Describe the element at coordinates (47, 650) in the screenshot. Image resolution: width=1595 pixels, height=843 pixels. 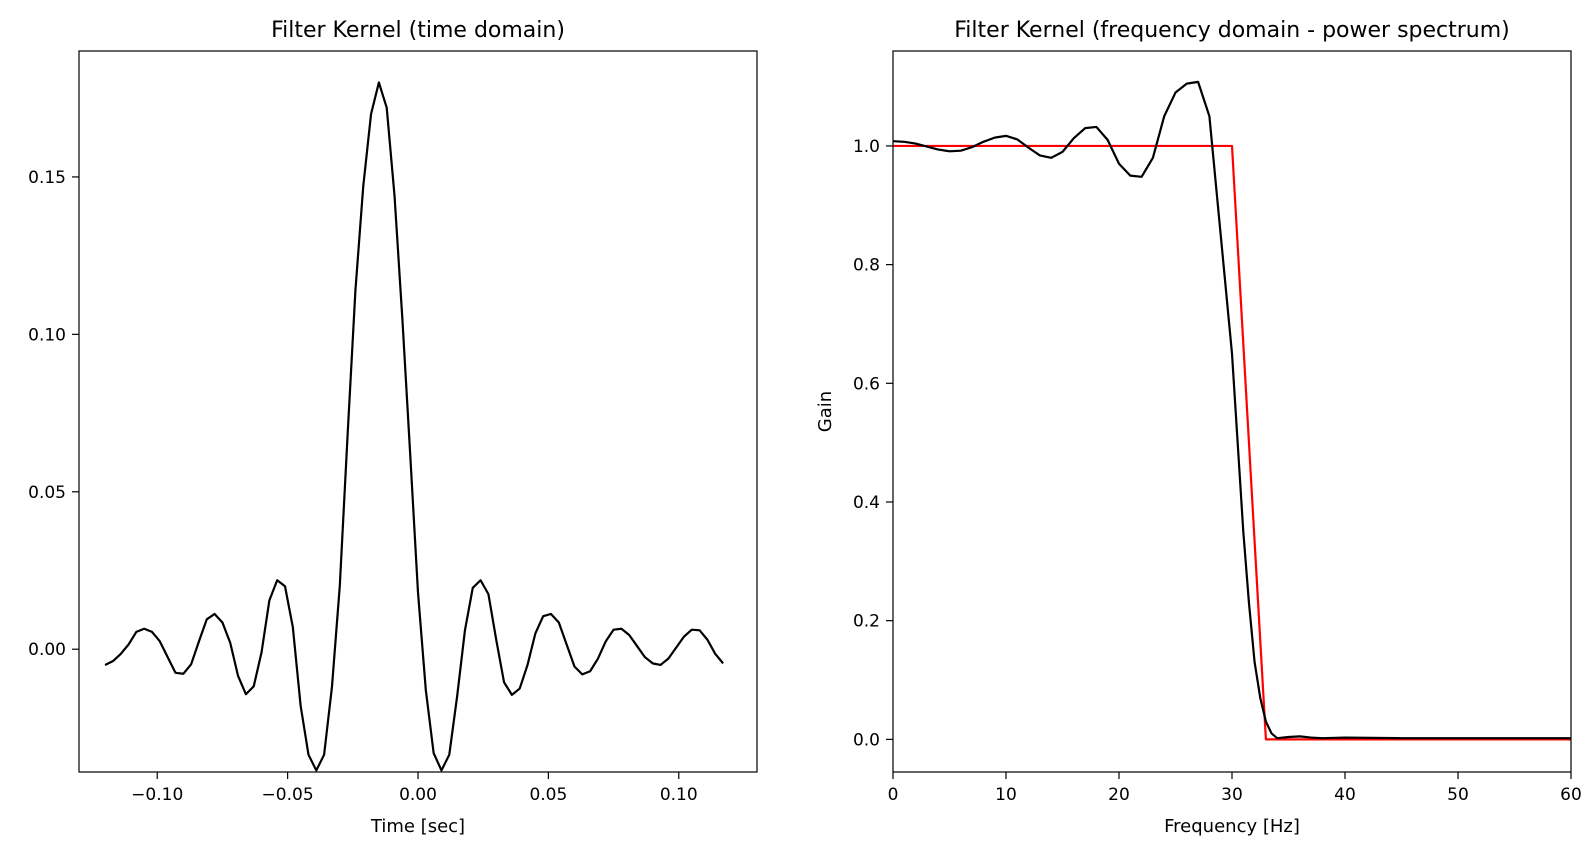
I see `y-tick-label: 0.00` at that location.